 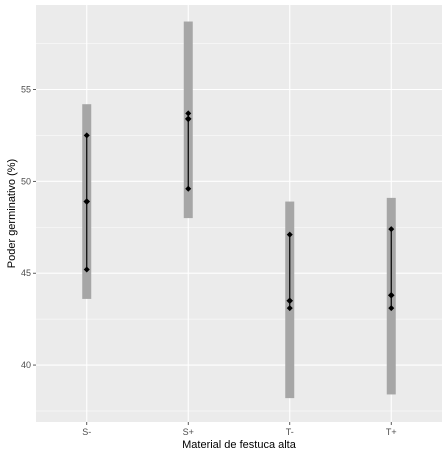 I want to click on y-axis-ticks: 40 45 50 55, so click(x=28, y=227).